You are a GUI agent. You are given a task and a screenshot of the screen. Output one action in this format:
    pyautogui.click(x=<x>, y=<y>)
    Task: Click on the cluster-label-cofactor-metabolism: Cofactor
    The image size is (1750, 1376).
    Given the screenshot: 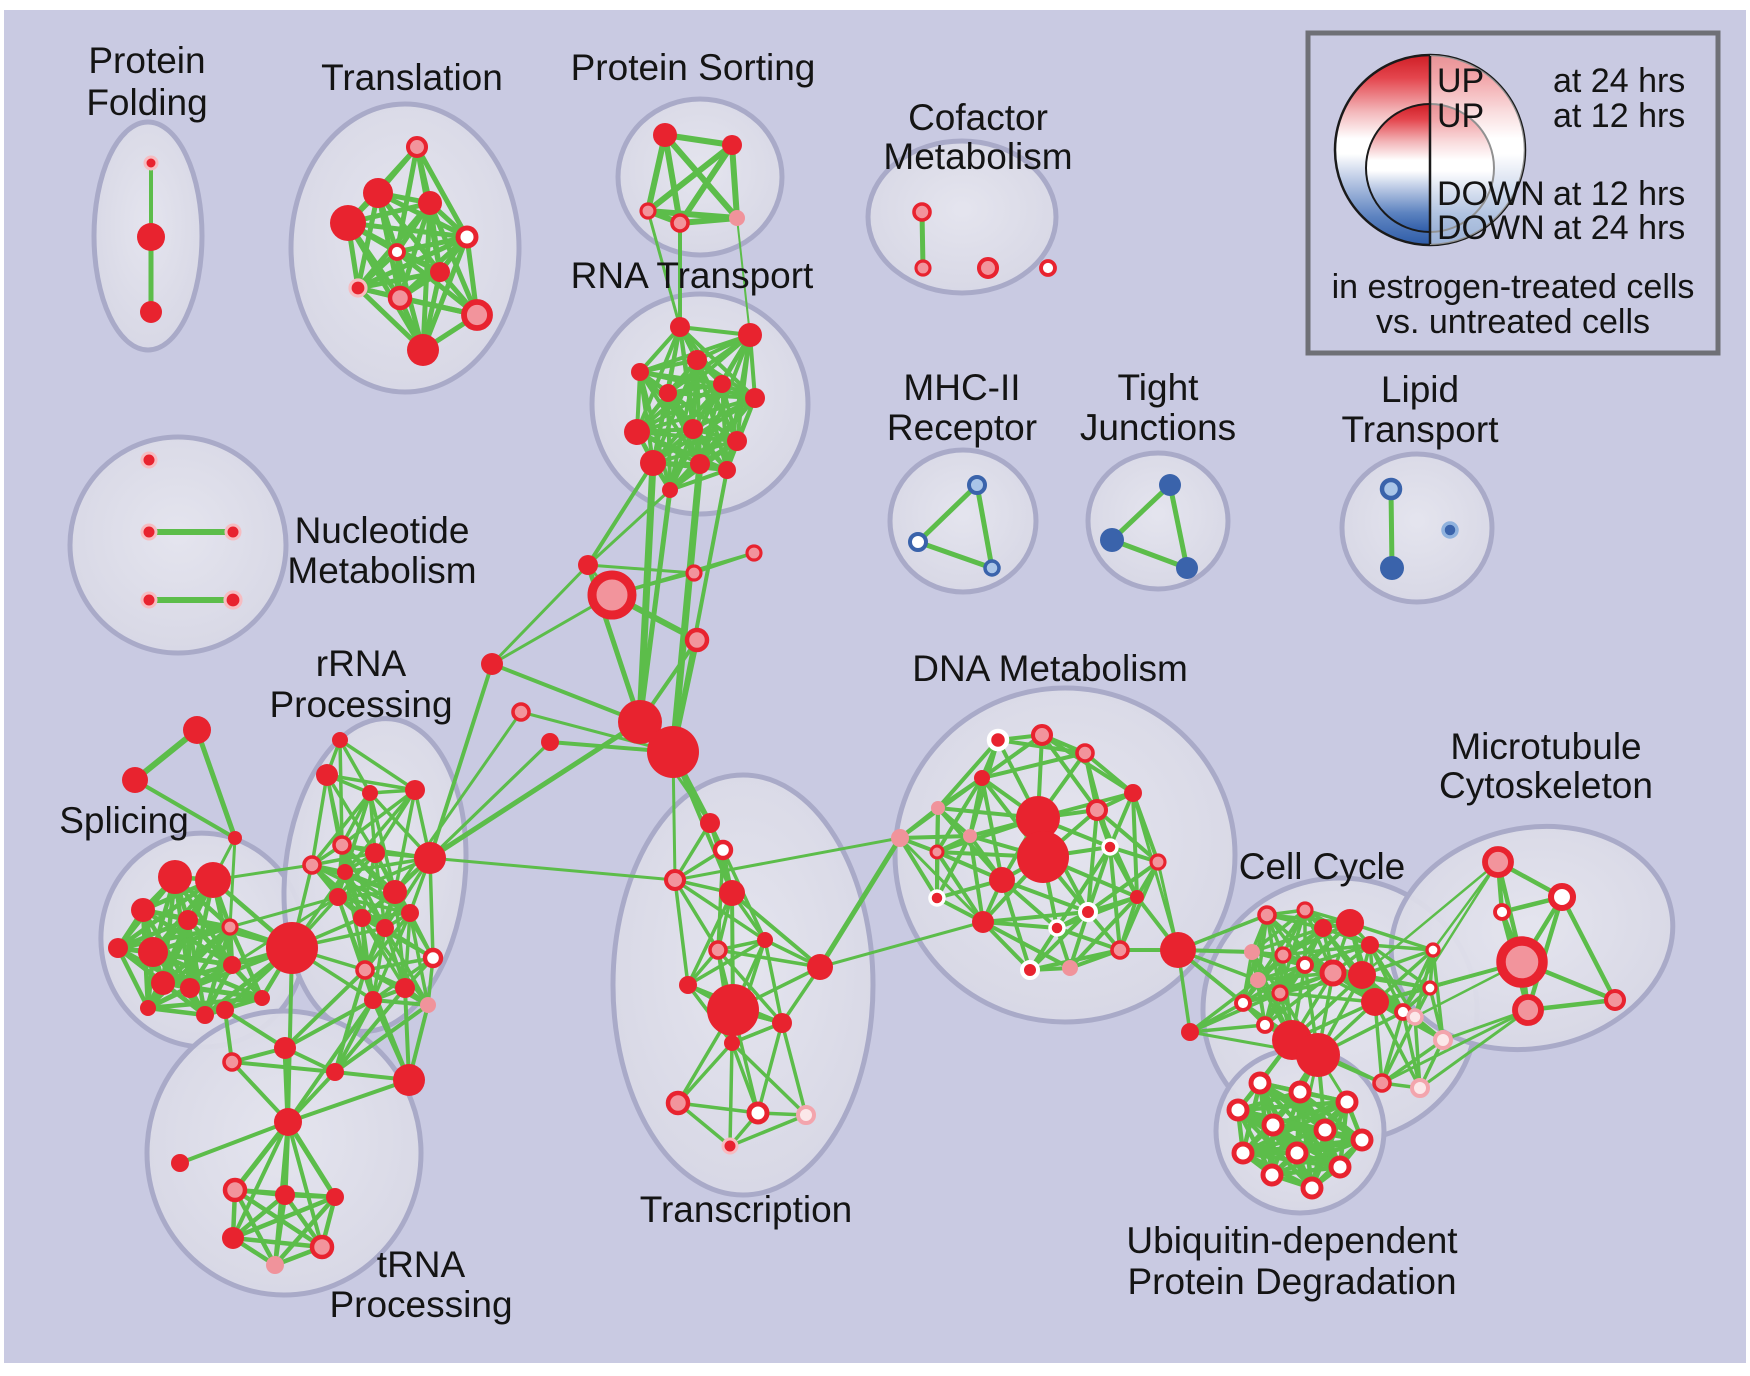 What is the action you would take?
    pyautogui.click(x=978, y=117)
    